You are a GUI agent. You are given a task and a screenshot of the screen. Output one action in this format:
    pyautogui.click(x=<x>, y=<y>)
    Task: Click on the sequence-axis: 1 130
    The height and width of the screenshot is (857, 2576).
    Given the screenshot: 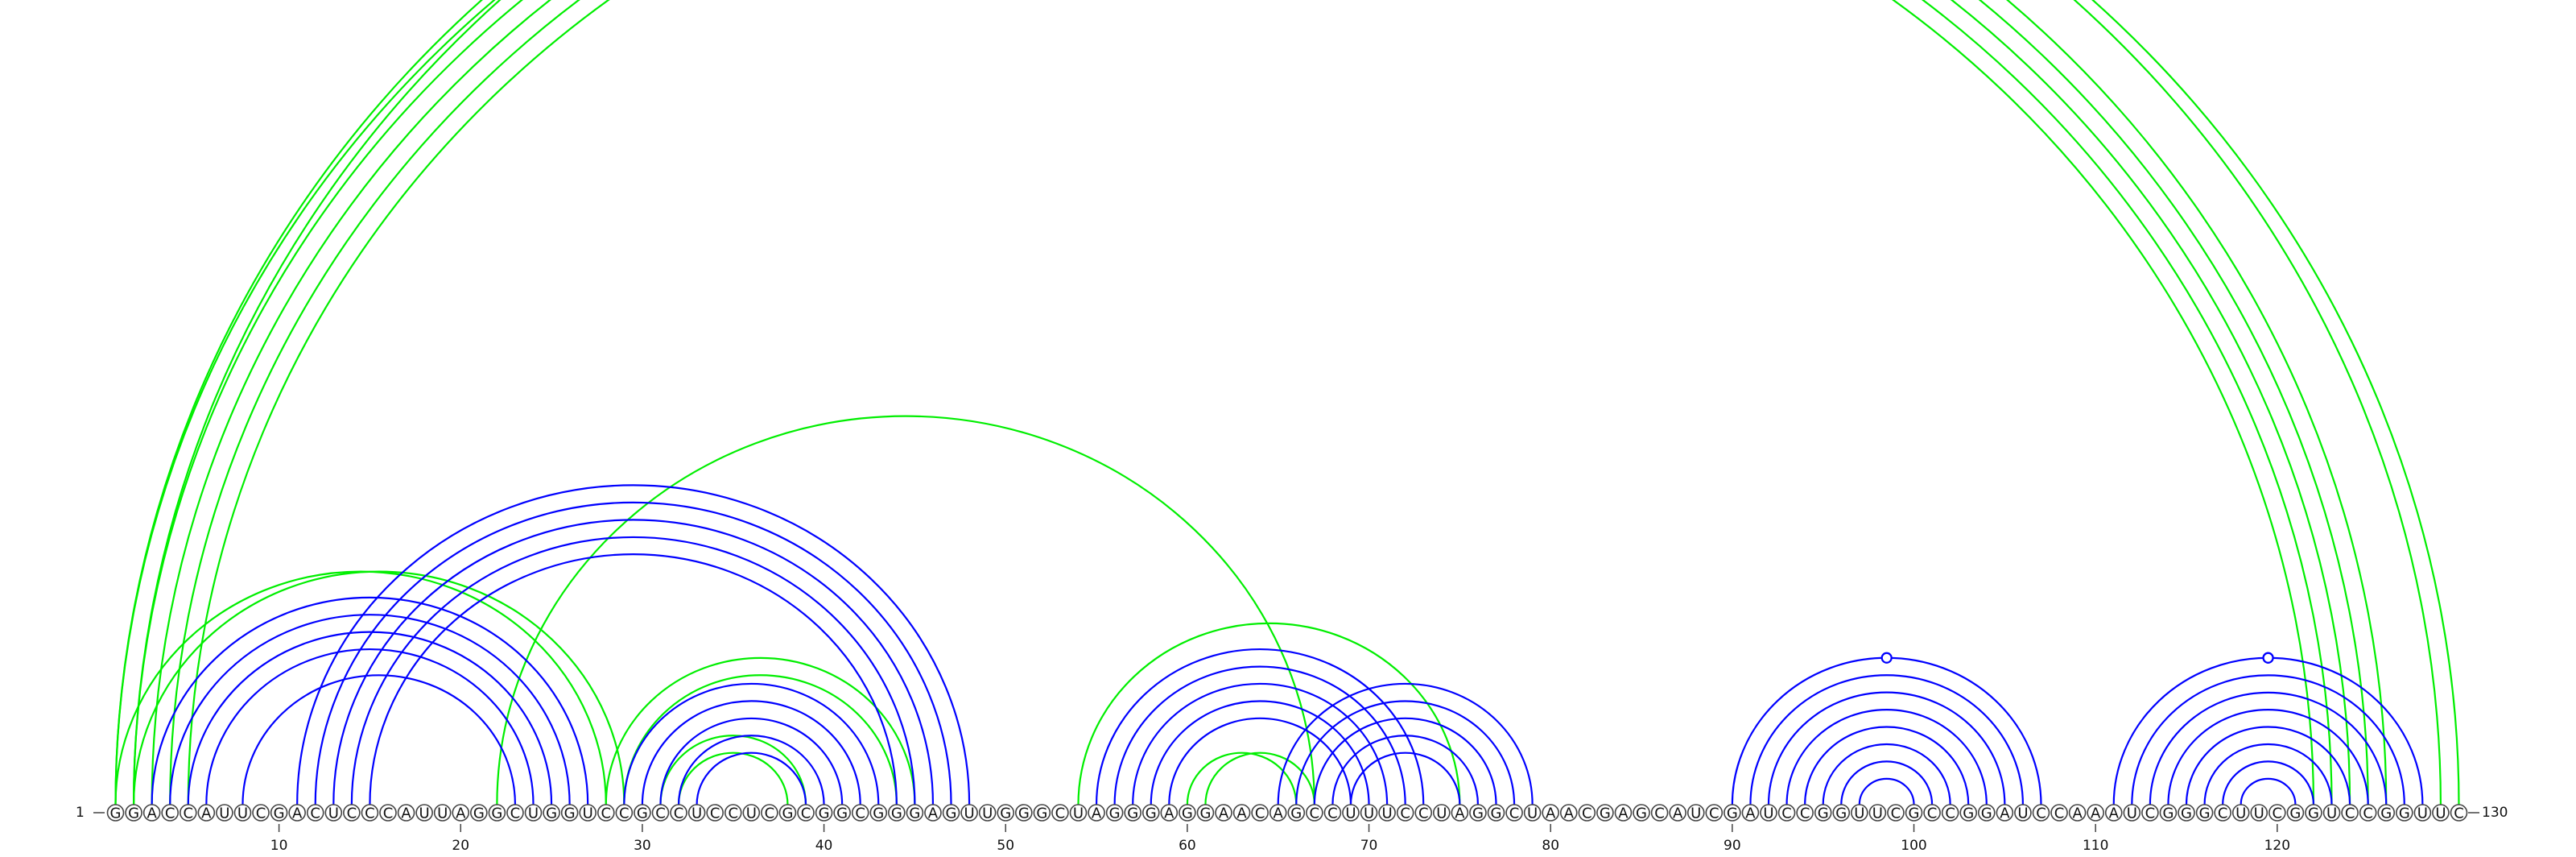 What is the action you would take?
    pyautogui.click(x=1292, y=813)
    